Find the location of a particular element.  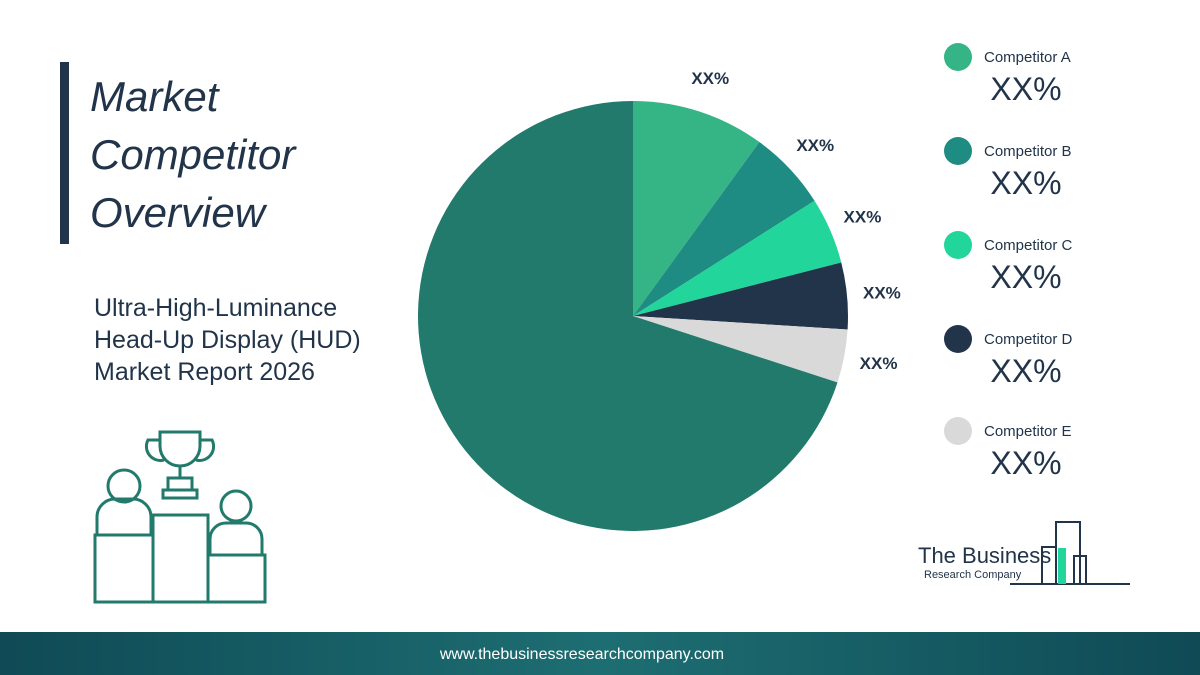

footer-band is located at coordinates (600, 653).